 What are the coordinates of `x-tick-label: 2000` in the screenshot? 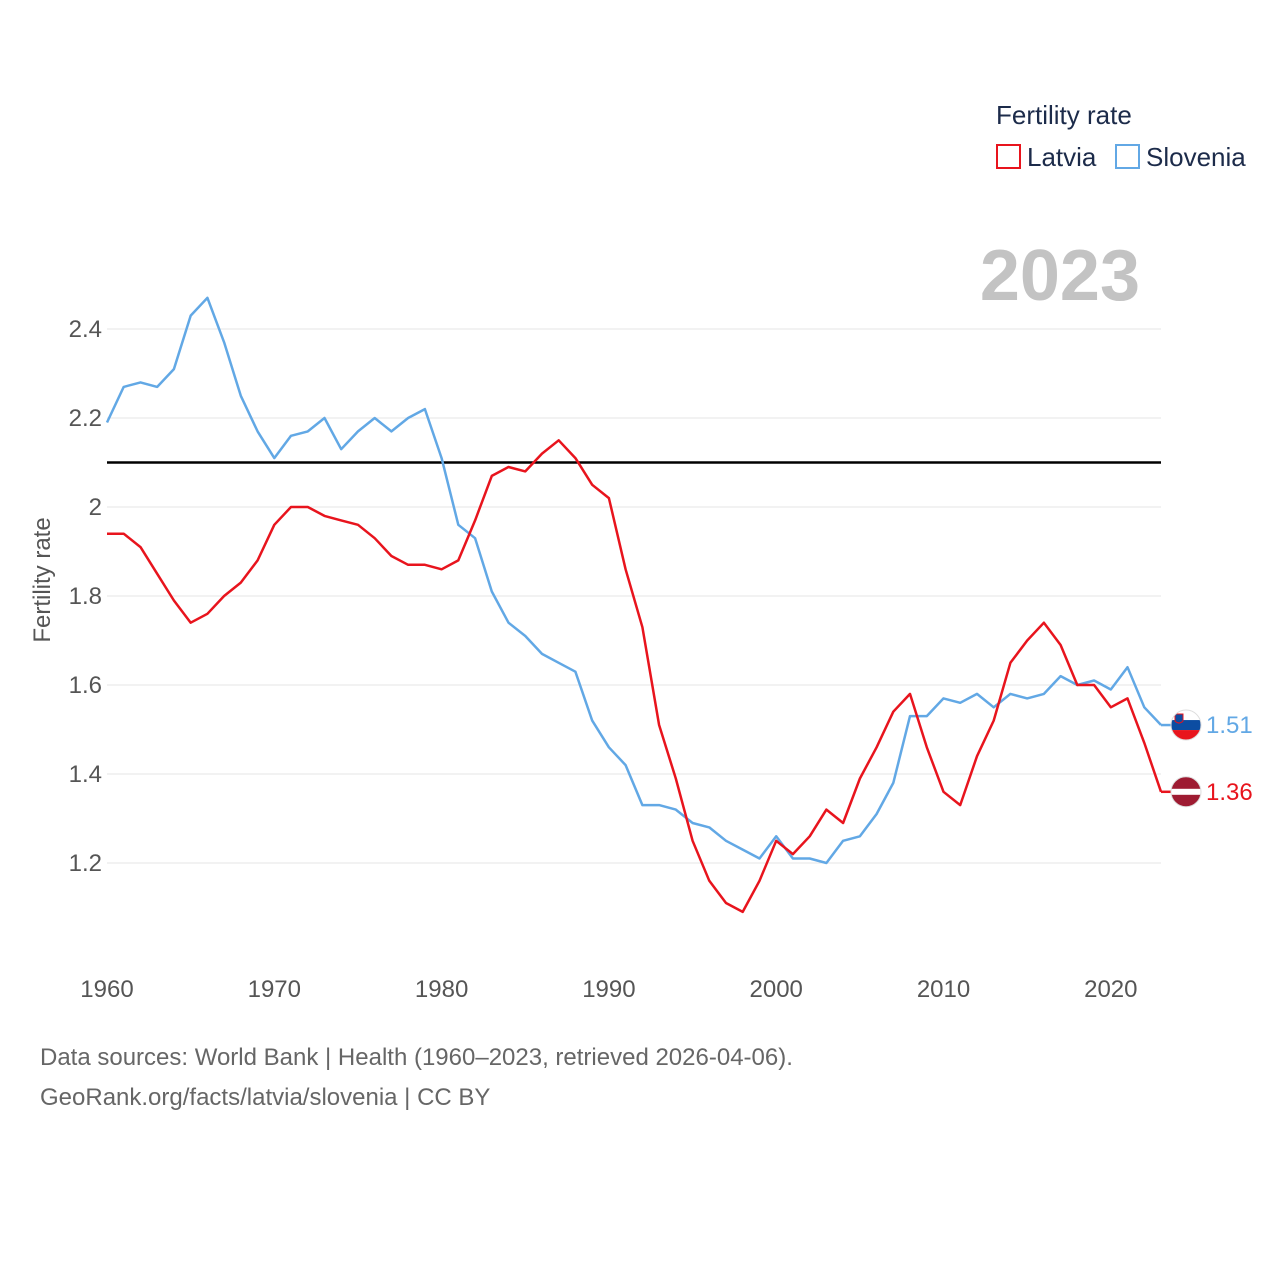 It's located at (776, 989).